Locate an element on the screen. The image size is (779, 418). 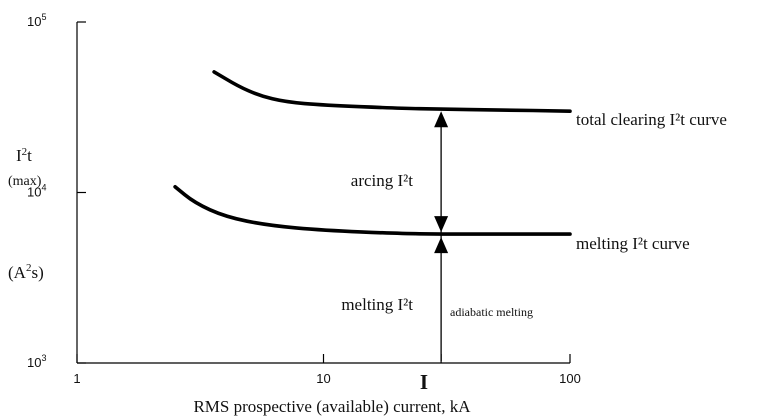
adiabatic-melting-label: adiabatic melting is located at coordinates (491, 312).